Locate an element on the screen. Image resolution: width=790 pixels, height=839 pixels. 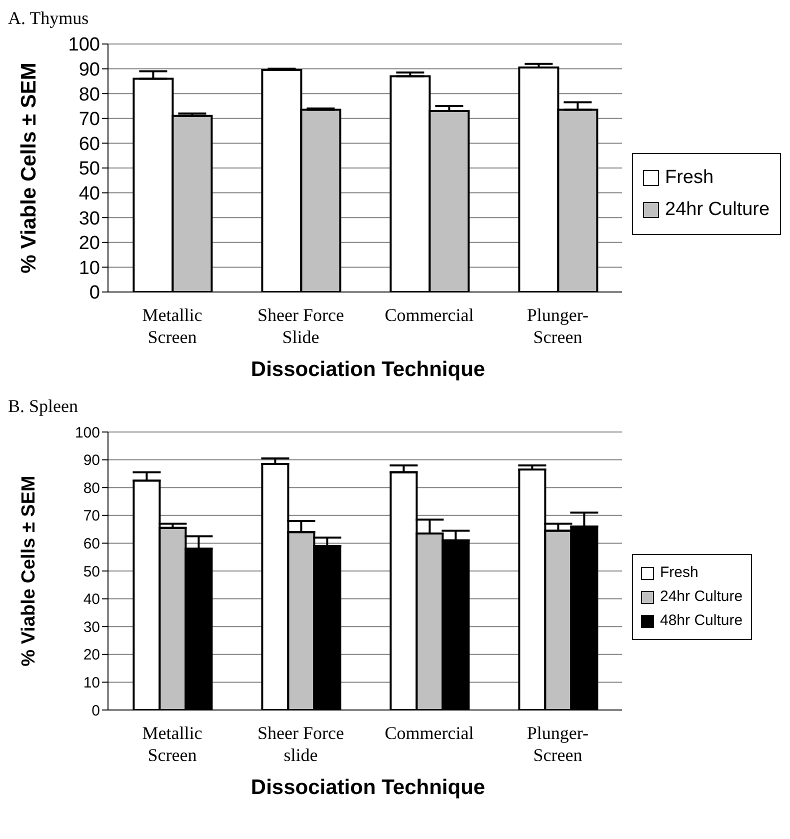
x-tick-label: Sheer Force Slide is located at coordinates (300, 326).